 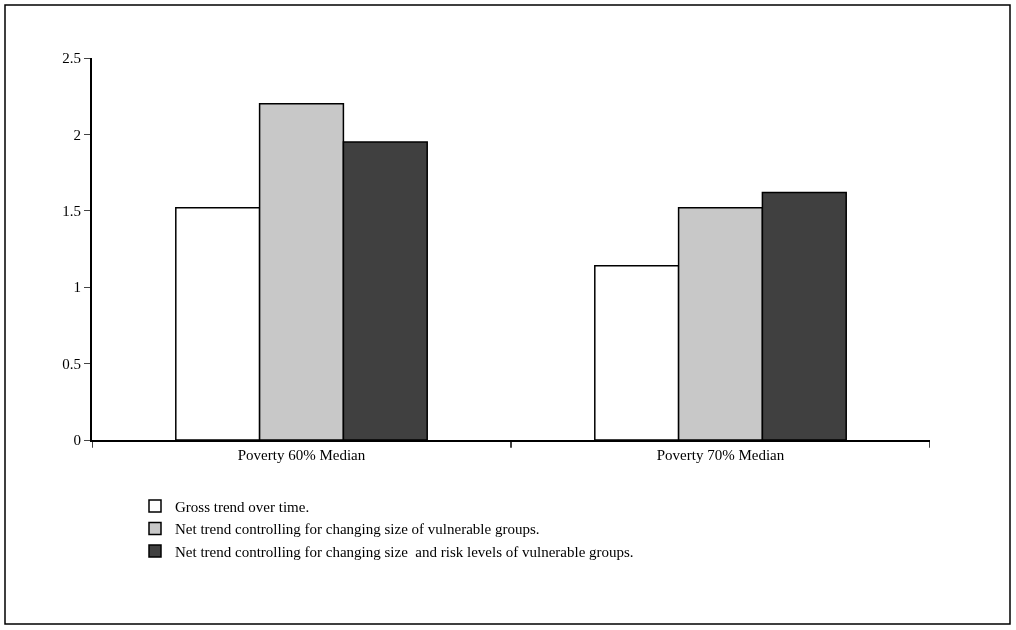 What do you see at coordinates (71, 363) in the screenshot?
I see `y-tick-label: 0.5` at bounding box center [71, 363].